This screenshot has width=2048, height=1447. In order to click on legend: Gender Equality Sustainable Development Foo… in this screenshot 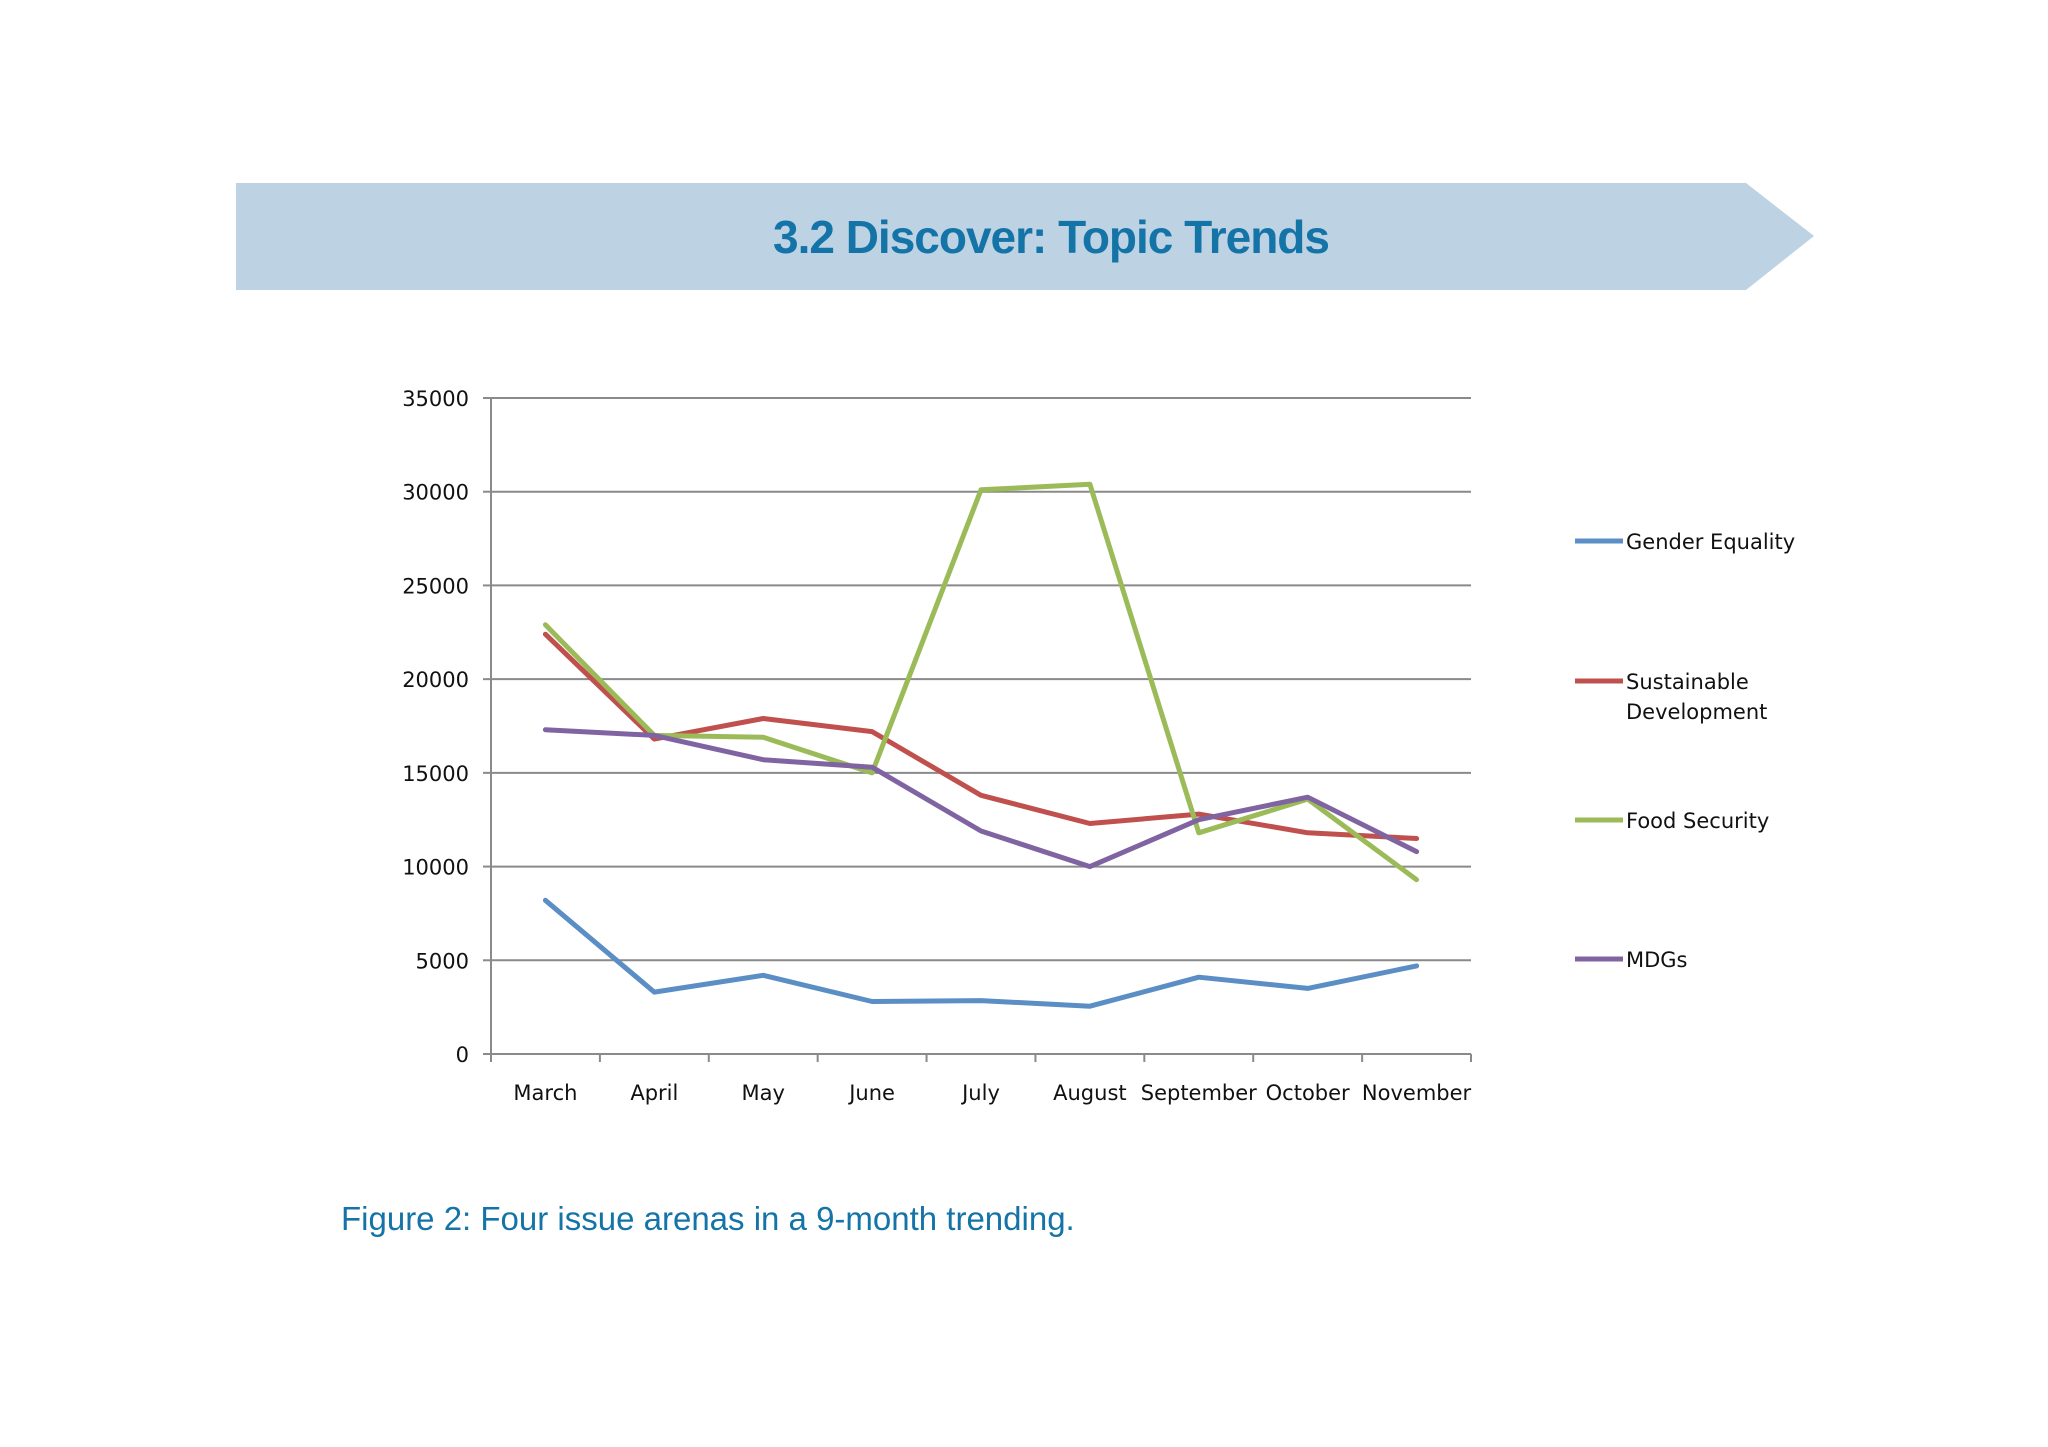, I will do `click(1685, 751)`.